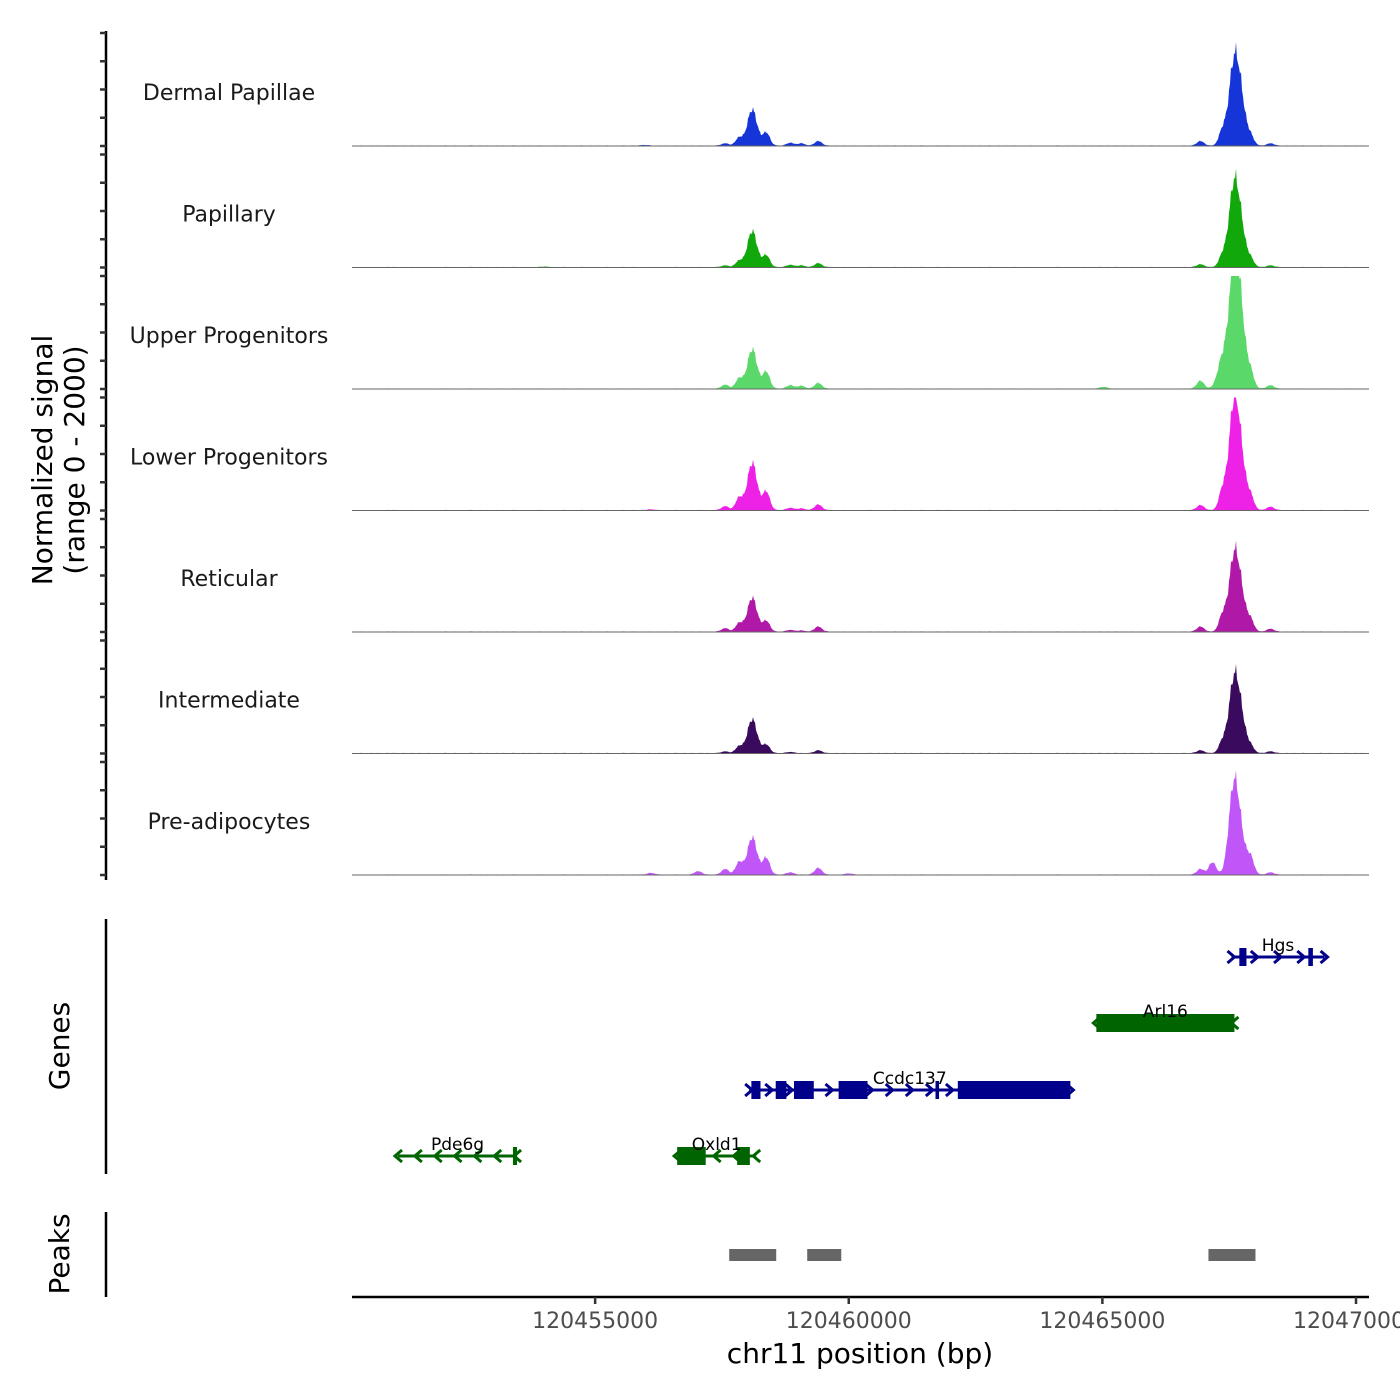 The width and height of the screenshot is (1400, 1400). I want to click on gene-label: Hgs, so click(1278, 946).